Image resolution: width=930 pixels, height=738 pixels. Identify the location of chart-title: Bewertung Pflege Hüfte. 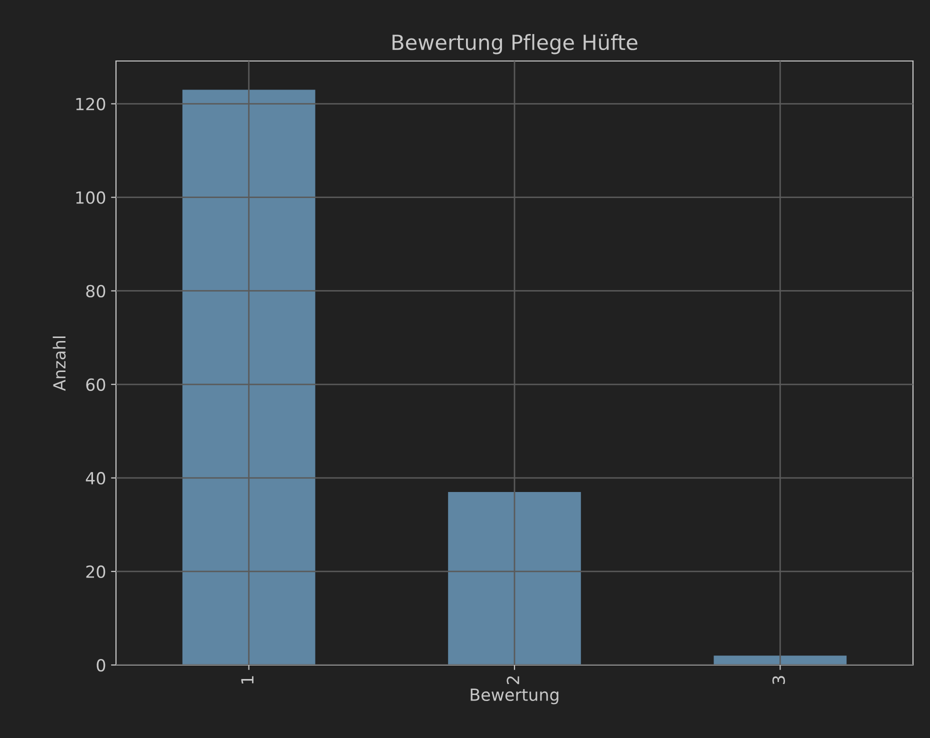
(515, 44).